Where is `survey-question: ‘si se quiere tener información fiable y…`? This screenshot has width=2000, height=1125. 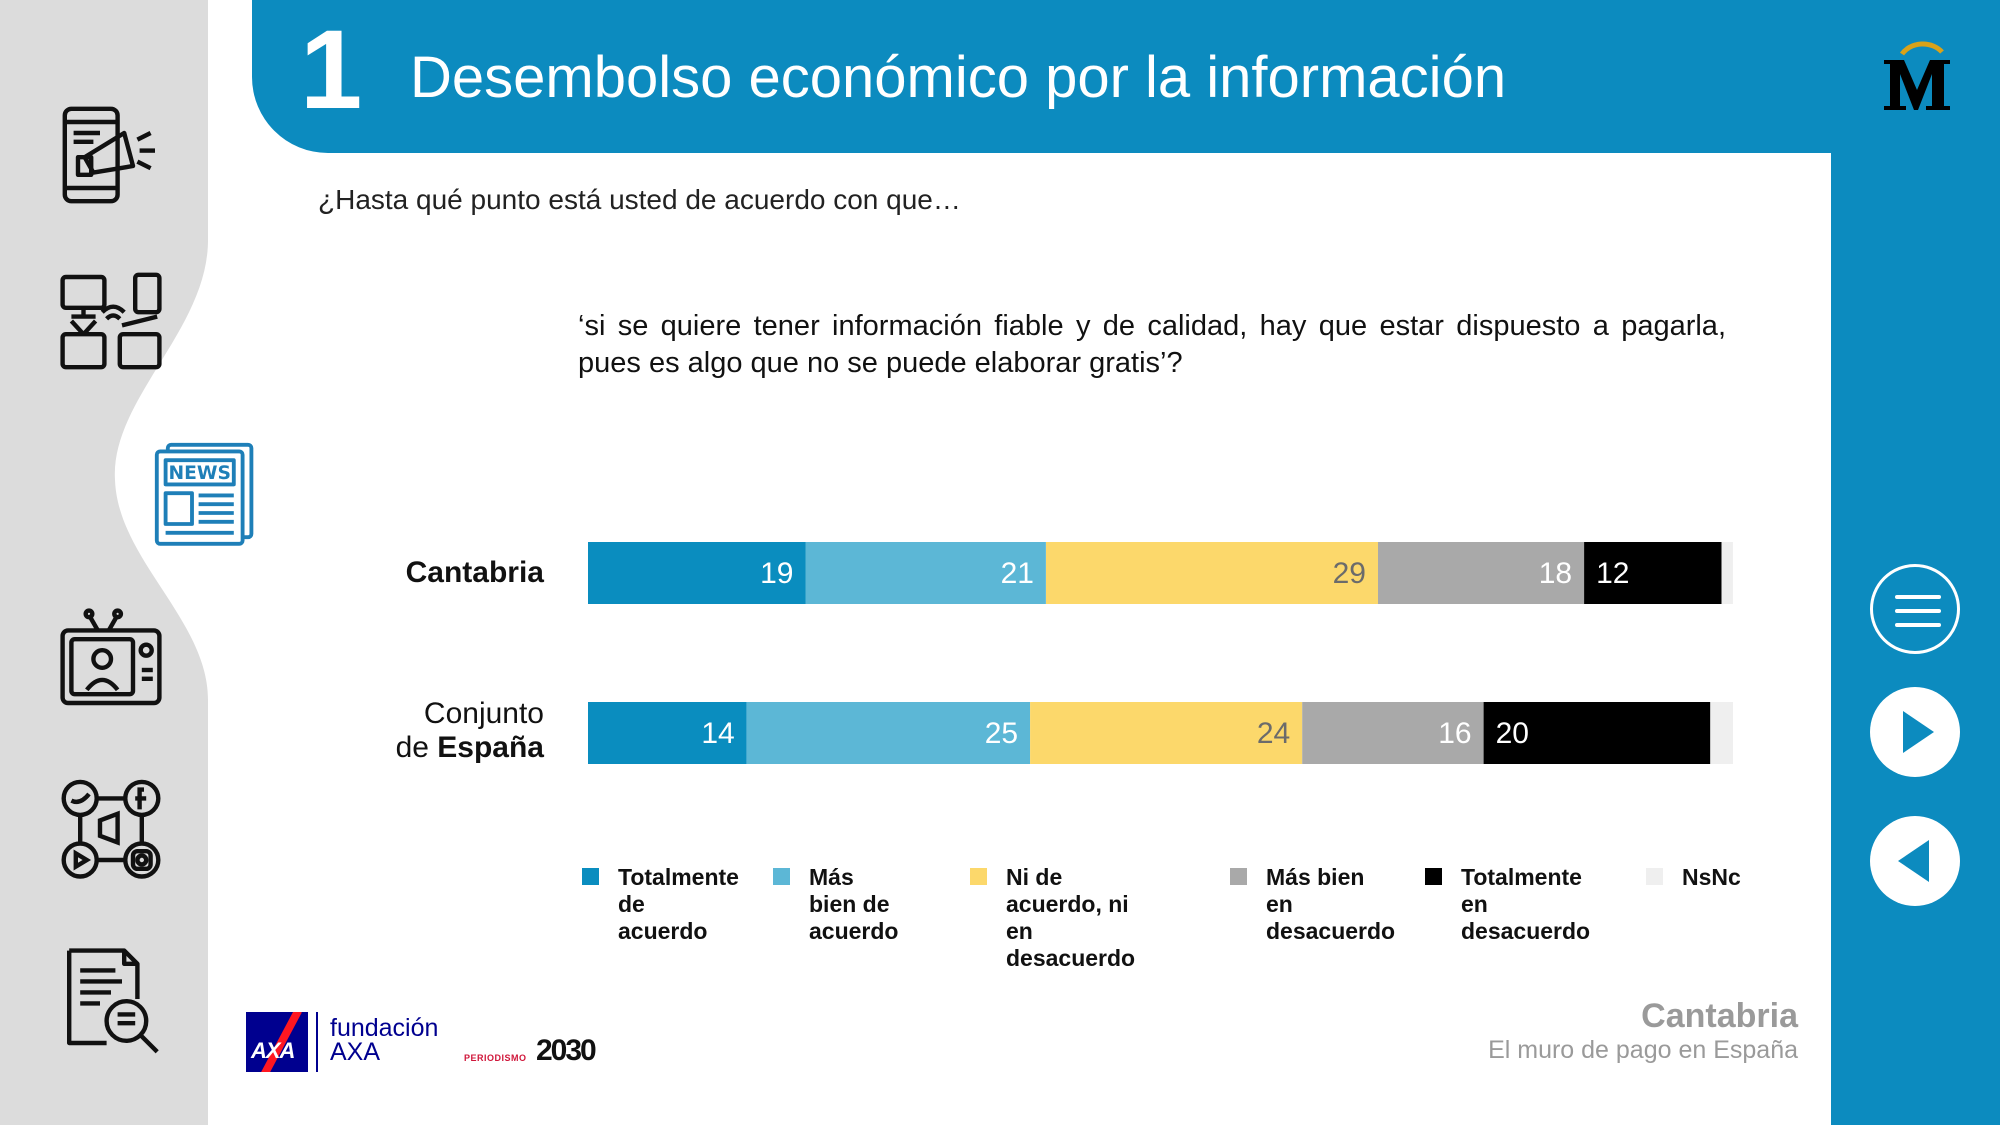
survey-question: ‘si se quiere tener información fiable y… is located at coordinates (1152, 344).